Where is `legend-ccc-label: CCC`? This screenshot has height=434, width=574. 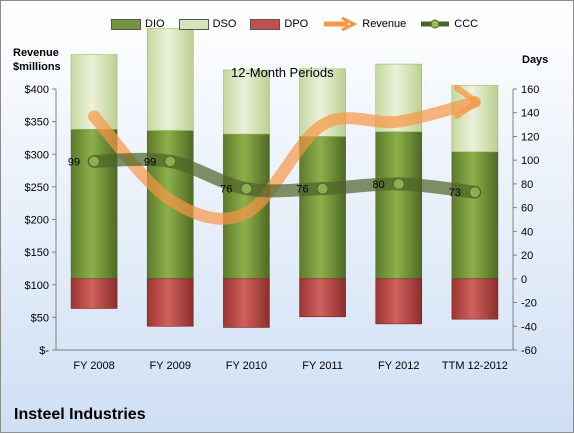 legend-ccc-label: CCC is located at coordinates (466, 24).